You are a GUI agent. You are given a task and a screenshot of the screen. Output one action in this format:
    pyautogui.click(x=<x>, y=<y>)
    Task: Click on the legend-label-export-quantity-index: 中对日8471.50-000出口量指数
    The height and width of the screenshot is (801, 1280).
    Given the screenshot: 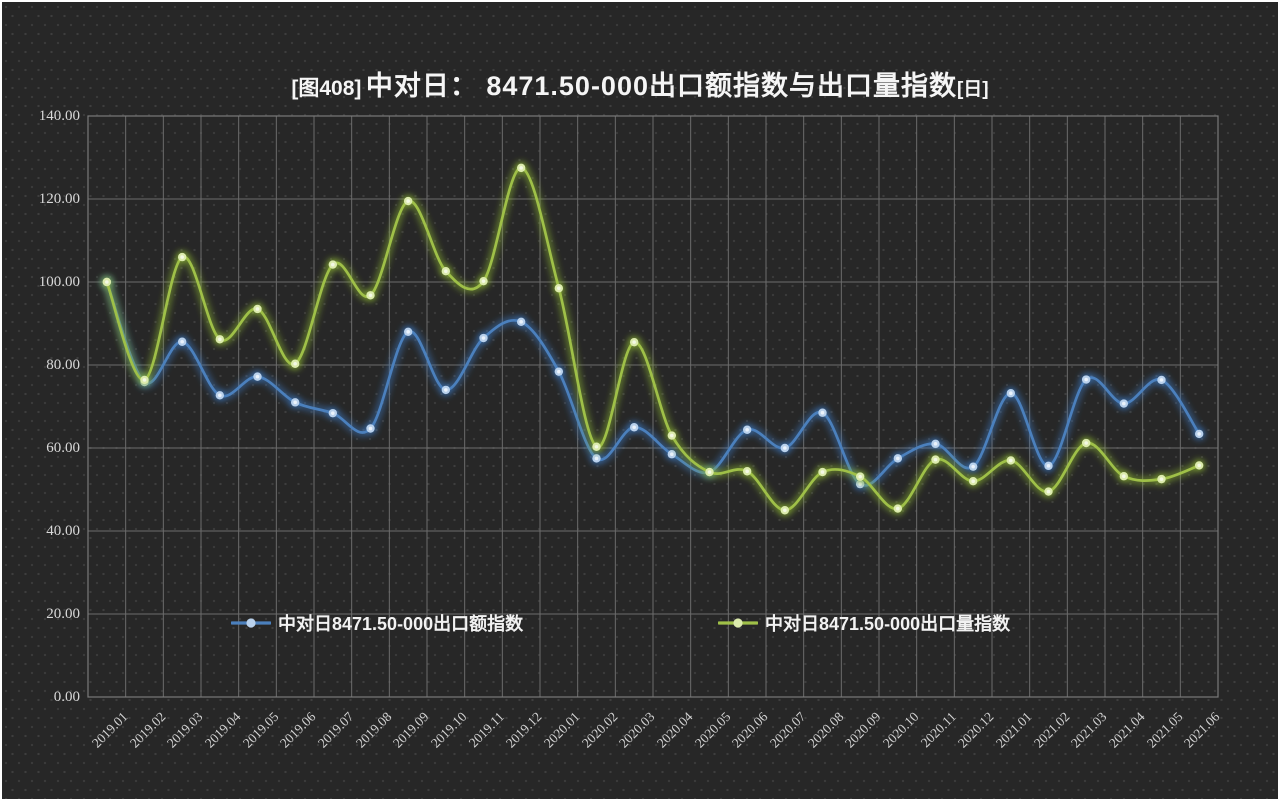 What is the action you would take?
    pyautogui.click(x=888, y=624)
    